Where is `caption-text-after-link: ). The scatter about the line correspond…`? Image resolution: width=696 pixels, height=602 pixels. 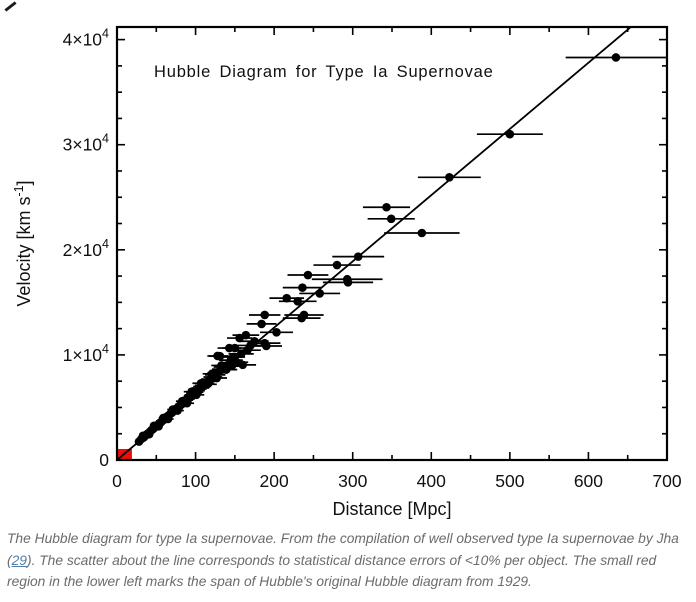 caption-text-after-link: ). The scatter about the line correspond… is located at coordinates (332, 571).